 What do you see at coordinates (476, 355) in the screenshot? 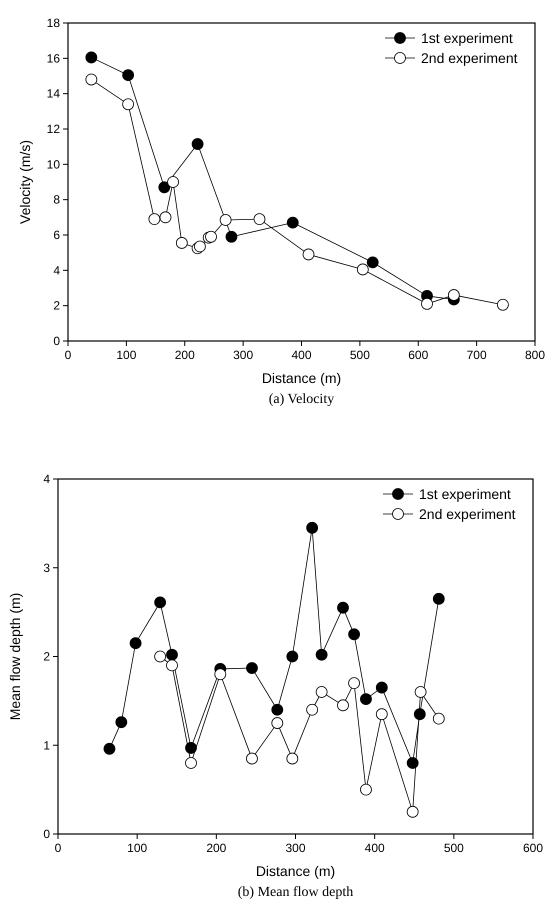
I see `x-tick-label: 700` at bounding box center [476, 355].